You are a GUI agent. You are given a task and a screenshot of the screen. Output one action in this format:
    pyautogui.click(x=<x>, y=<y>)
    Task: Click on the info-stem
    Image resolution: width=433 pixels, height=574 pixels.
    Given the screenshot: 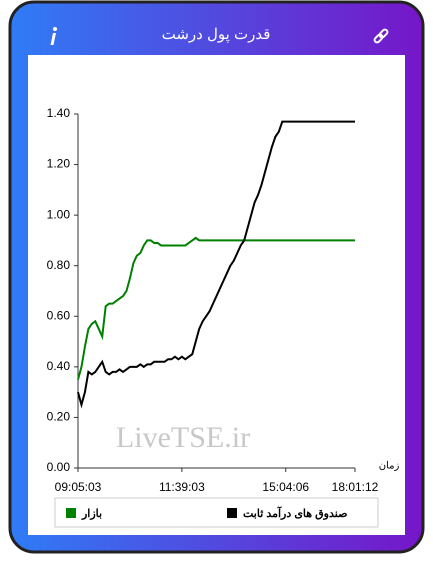 What is the action you would take?
    pyautogui.click(x=53, y=39)
    